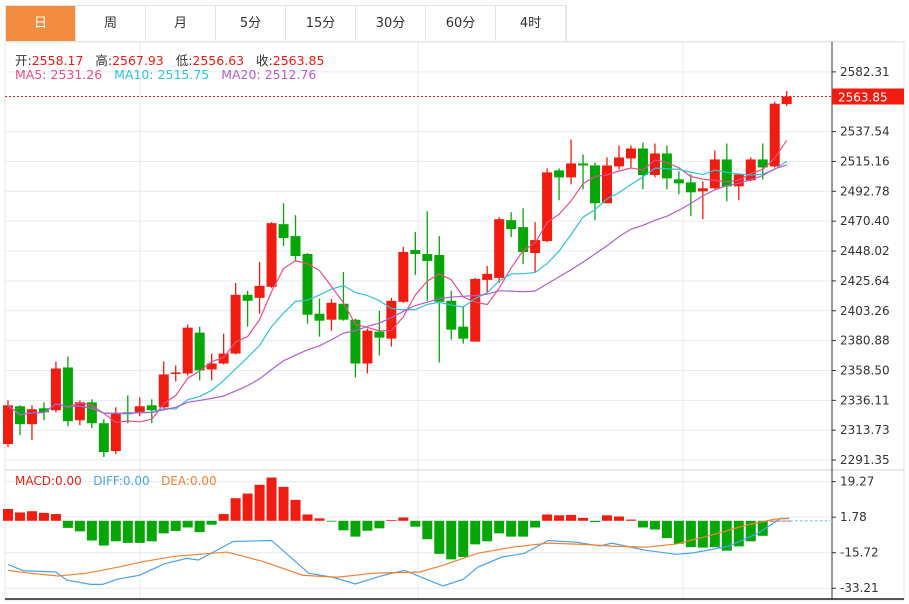  I want to click on dea-value: 0.00, so click(203, 481).